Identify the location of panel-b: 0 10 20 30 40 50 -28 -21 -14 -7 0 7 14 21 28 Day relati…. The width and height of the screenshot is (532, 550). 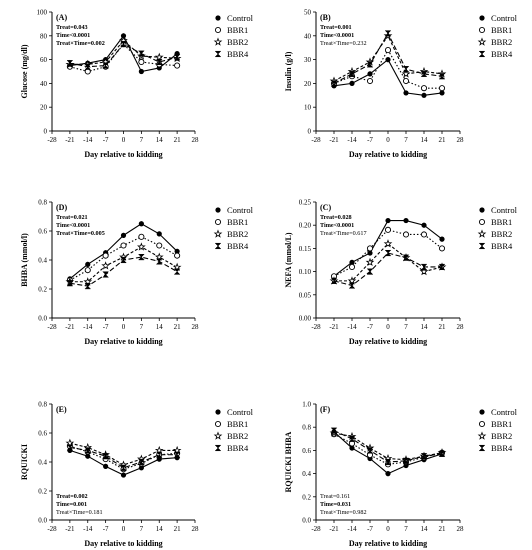
(401, 84).